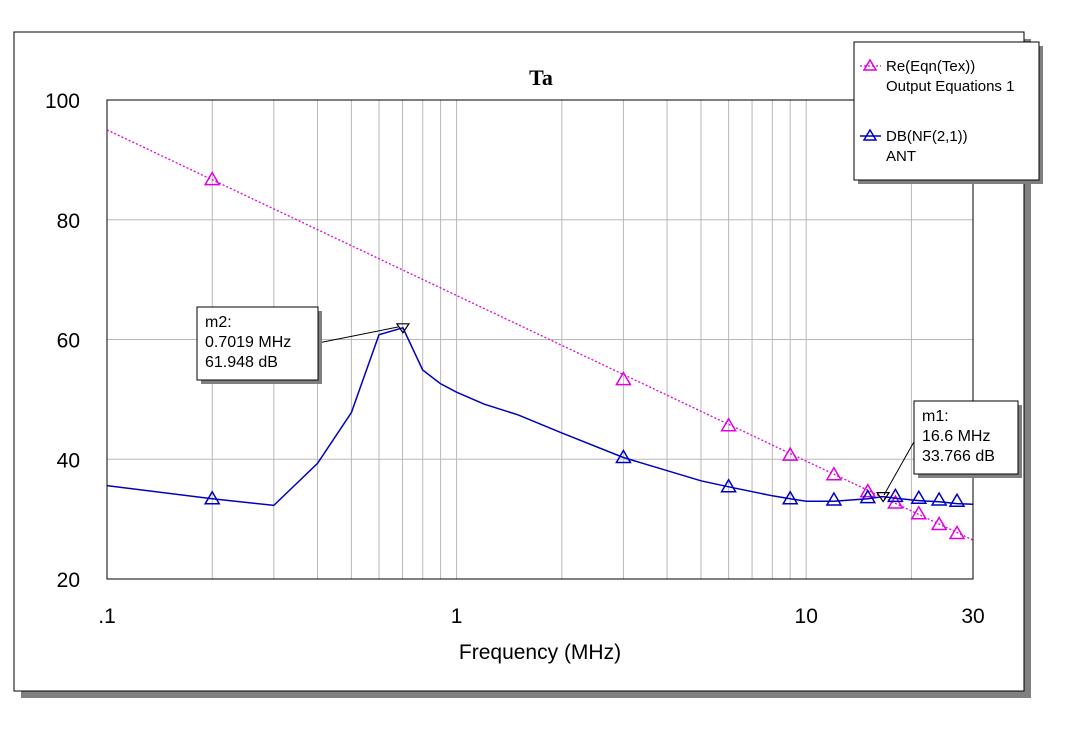 This screenshot has width=1066, height=741. I want to click on x-axis-title: Frequency (MHz), so click(540, 652).